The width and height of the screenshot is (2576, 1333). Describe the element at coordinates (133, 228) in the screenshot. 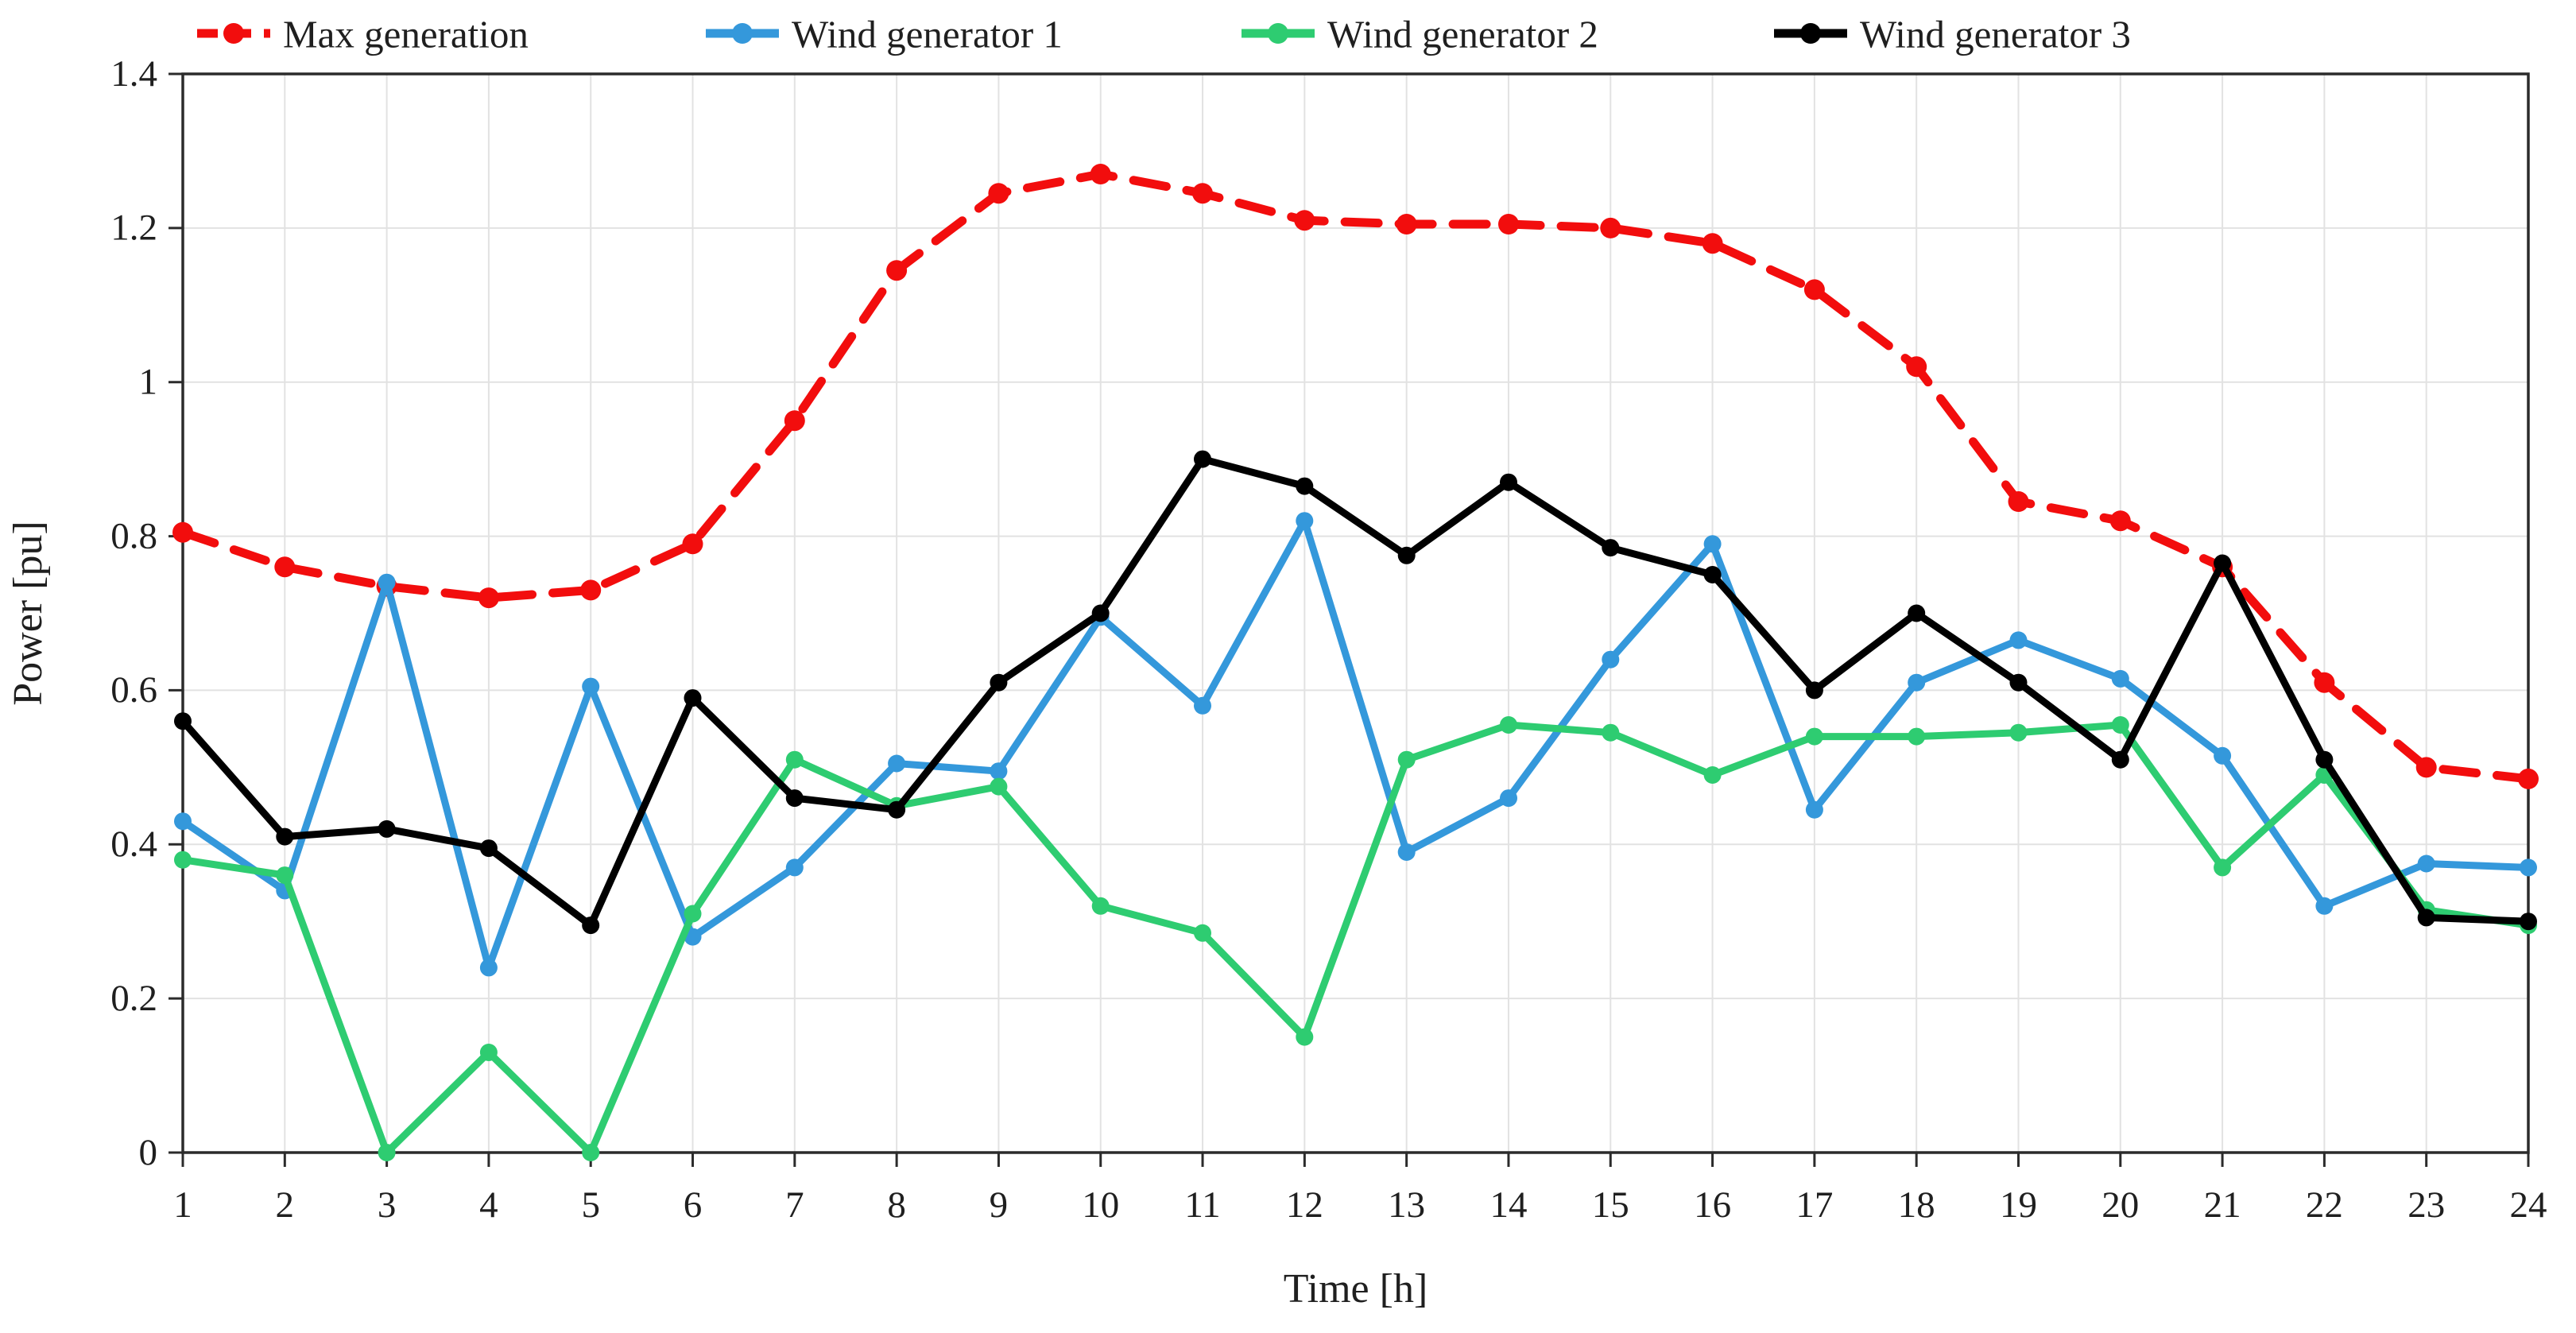

I see `y-tick-label: 1.2` at that location.